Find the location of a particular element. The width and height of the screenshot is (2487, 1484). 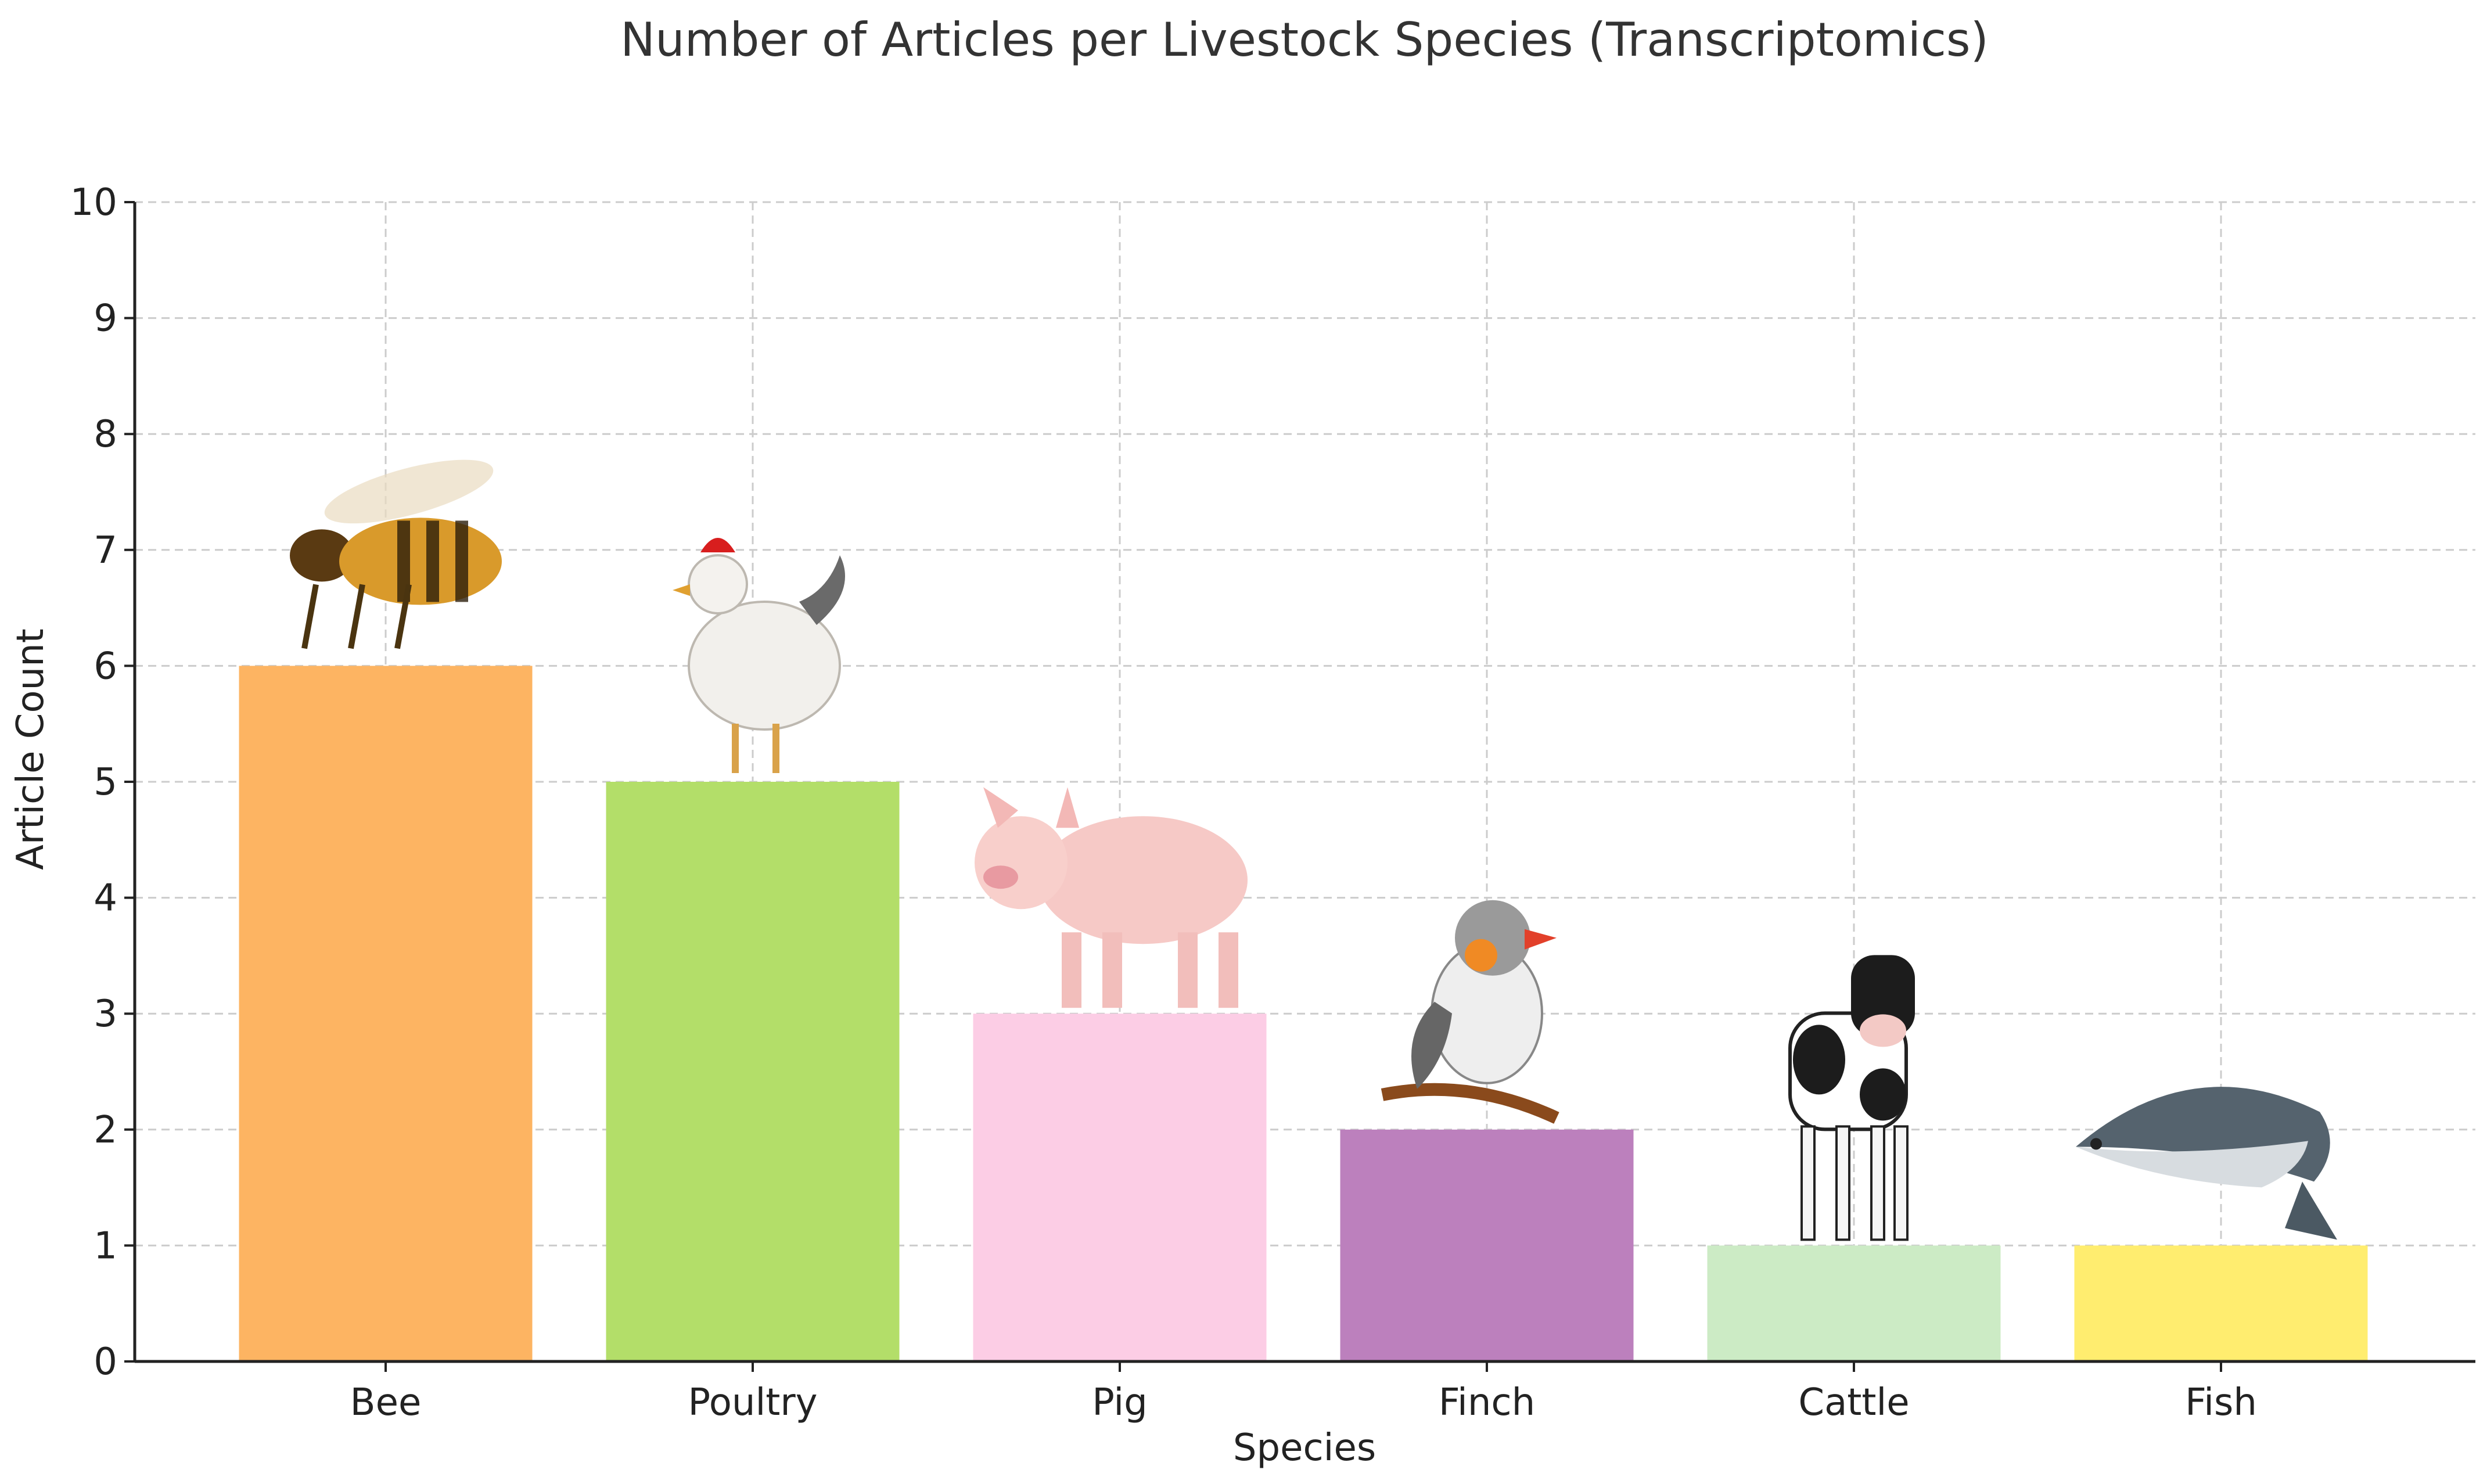

y-tick-label: 1 is located at coordinates (105, 1245).